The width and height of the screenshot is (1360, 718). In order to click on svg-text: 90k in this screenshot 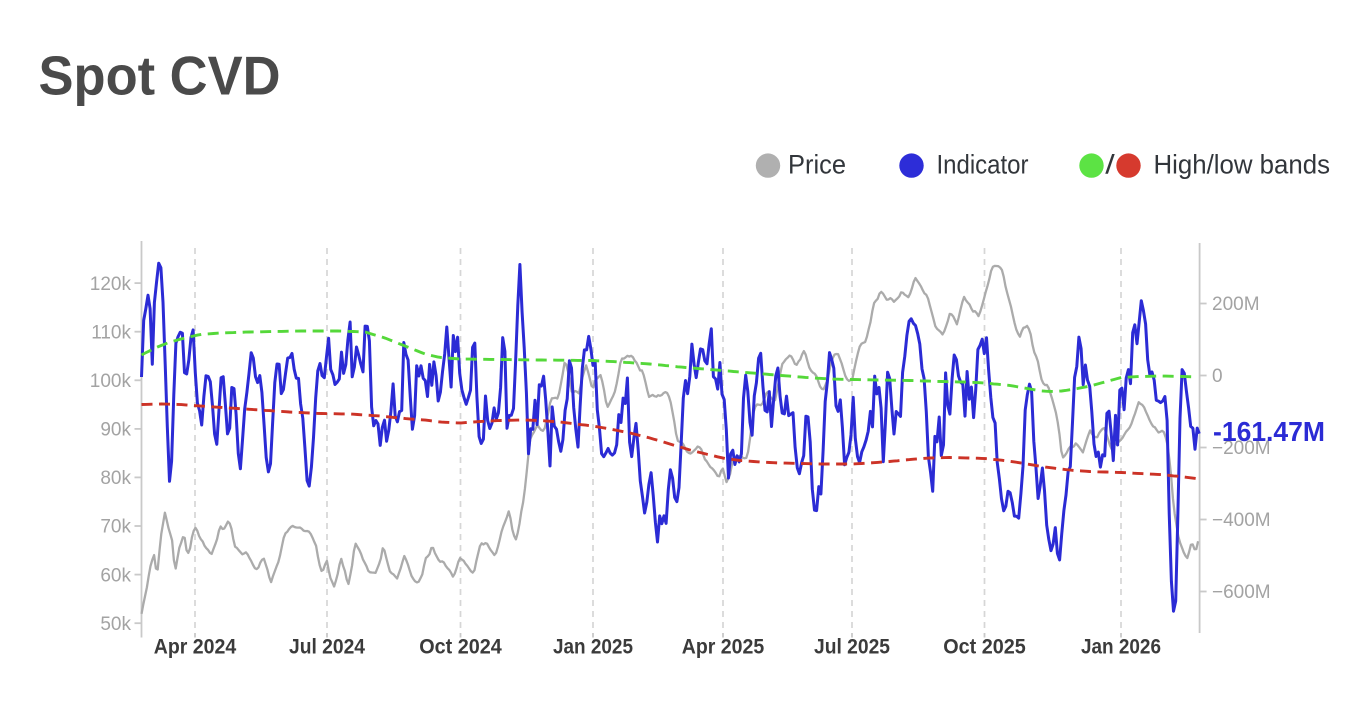, I will do `click(115, 430)`.